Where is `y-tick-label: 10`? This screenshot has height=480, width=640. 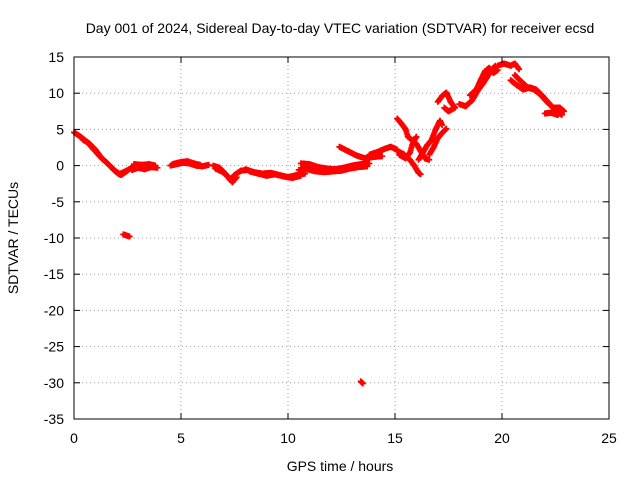 y-tick-label: 10 is located at coordinates (56, 93).